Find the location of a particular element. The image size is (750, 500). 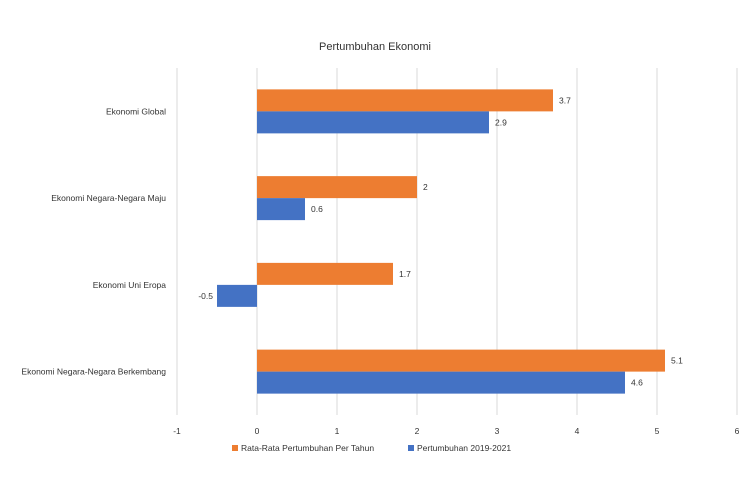

legend-label: Pertumbuhan 2019-2021 is located at coordinates (464, 448).